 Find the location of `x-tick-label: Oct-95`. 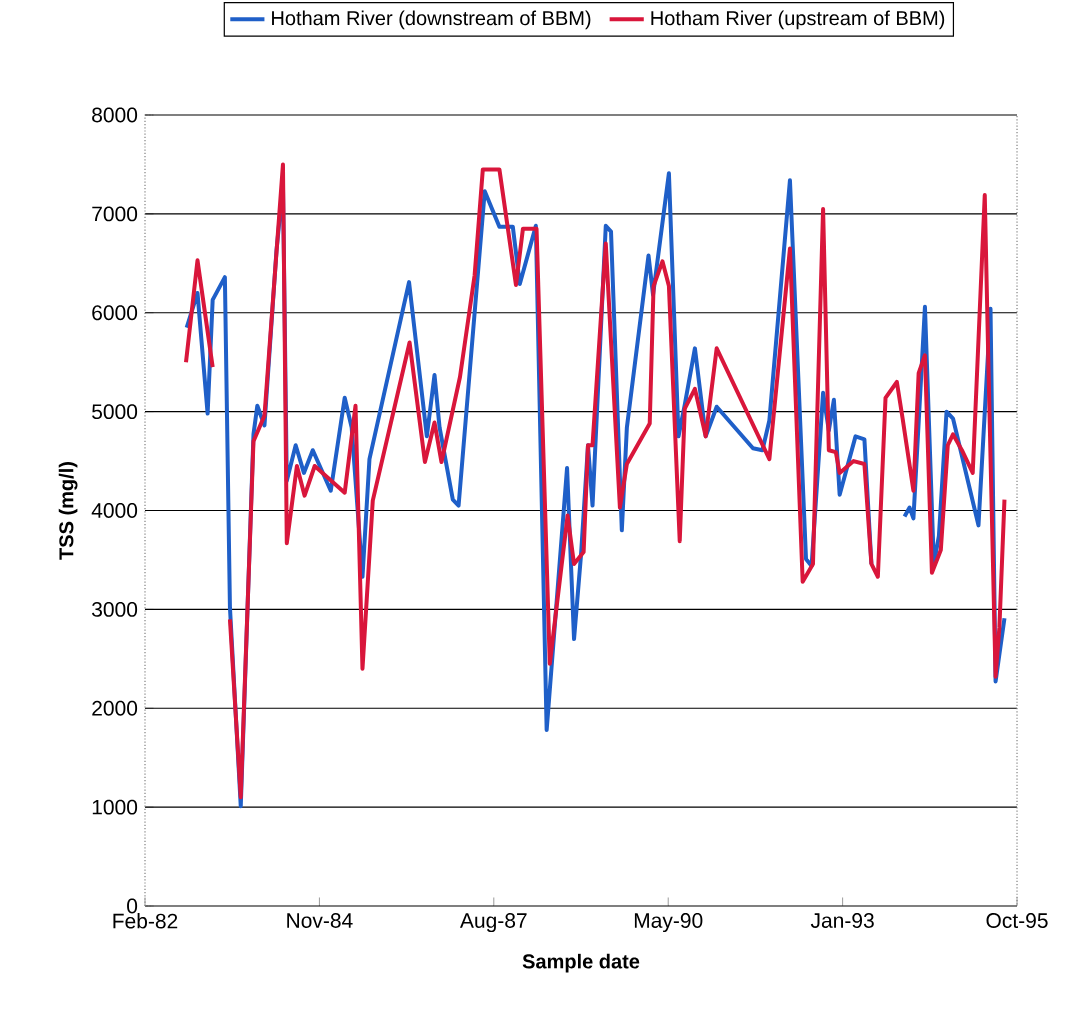

x-tick-label: Oct-95 is located at coordinates (1017, 920).